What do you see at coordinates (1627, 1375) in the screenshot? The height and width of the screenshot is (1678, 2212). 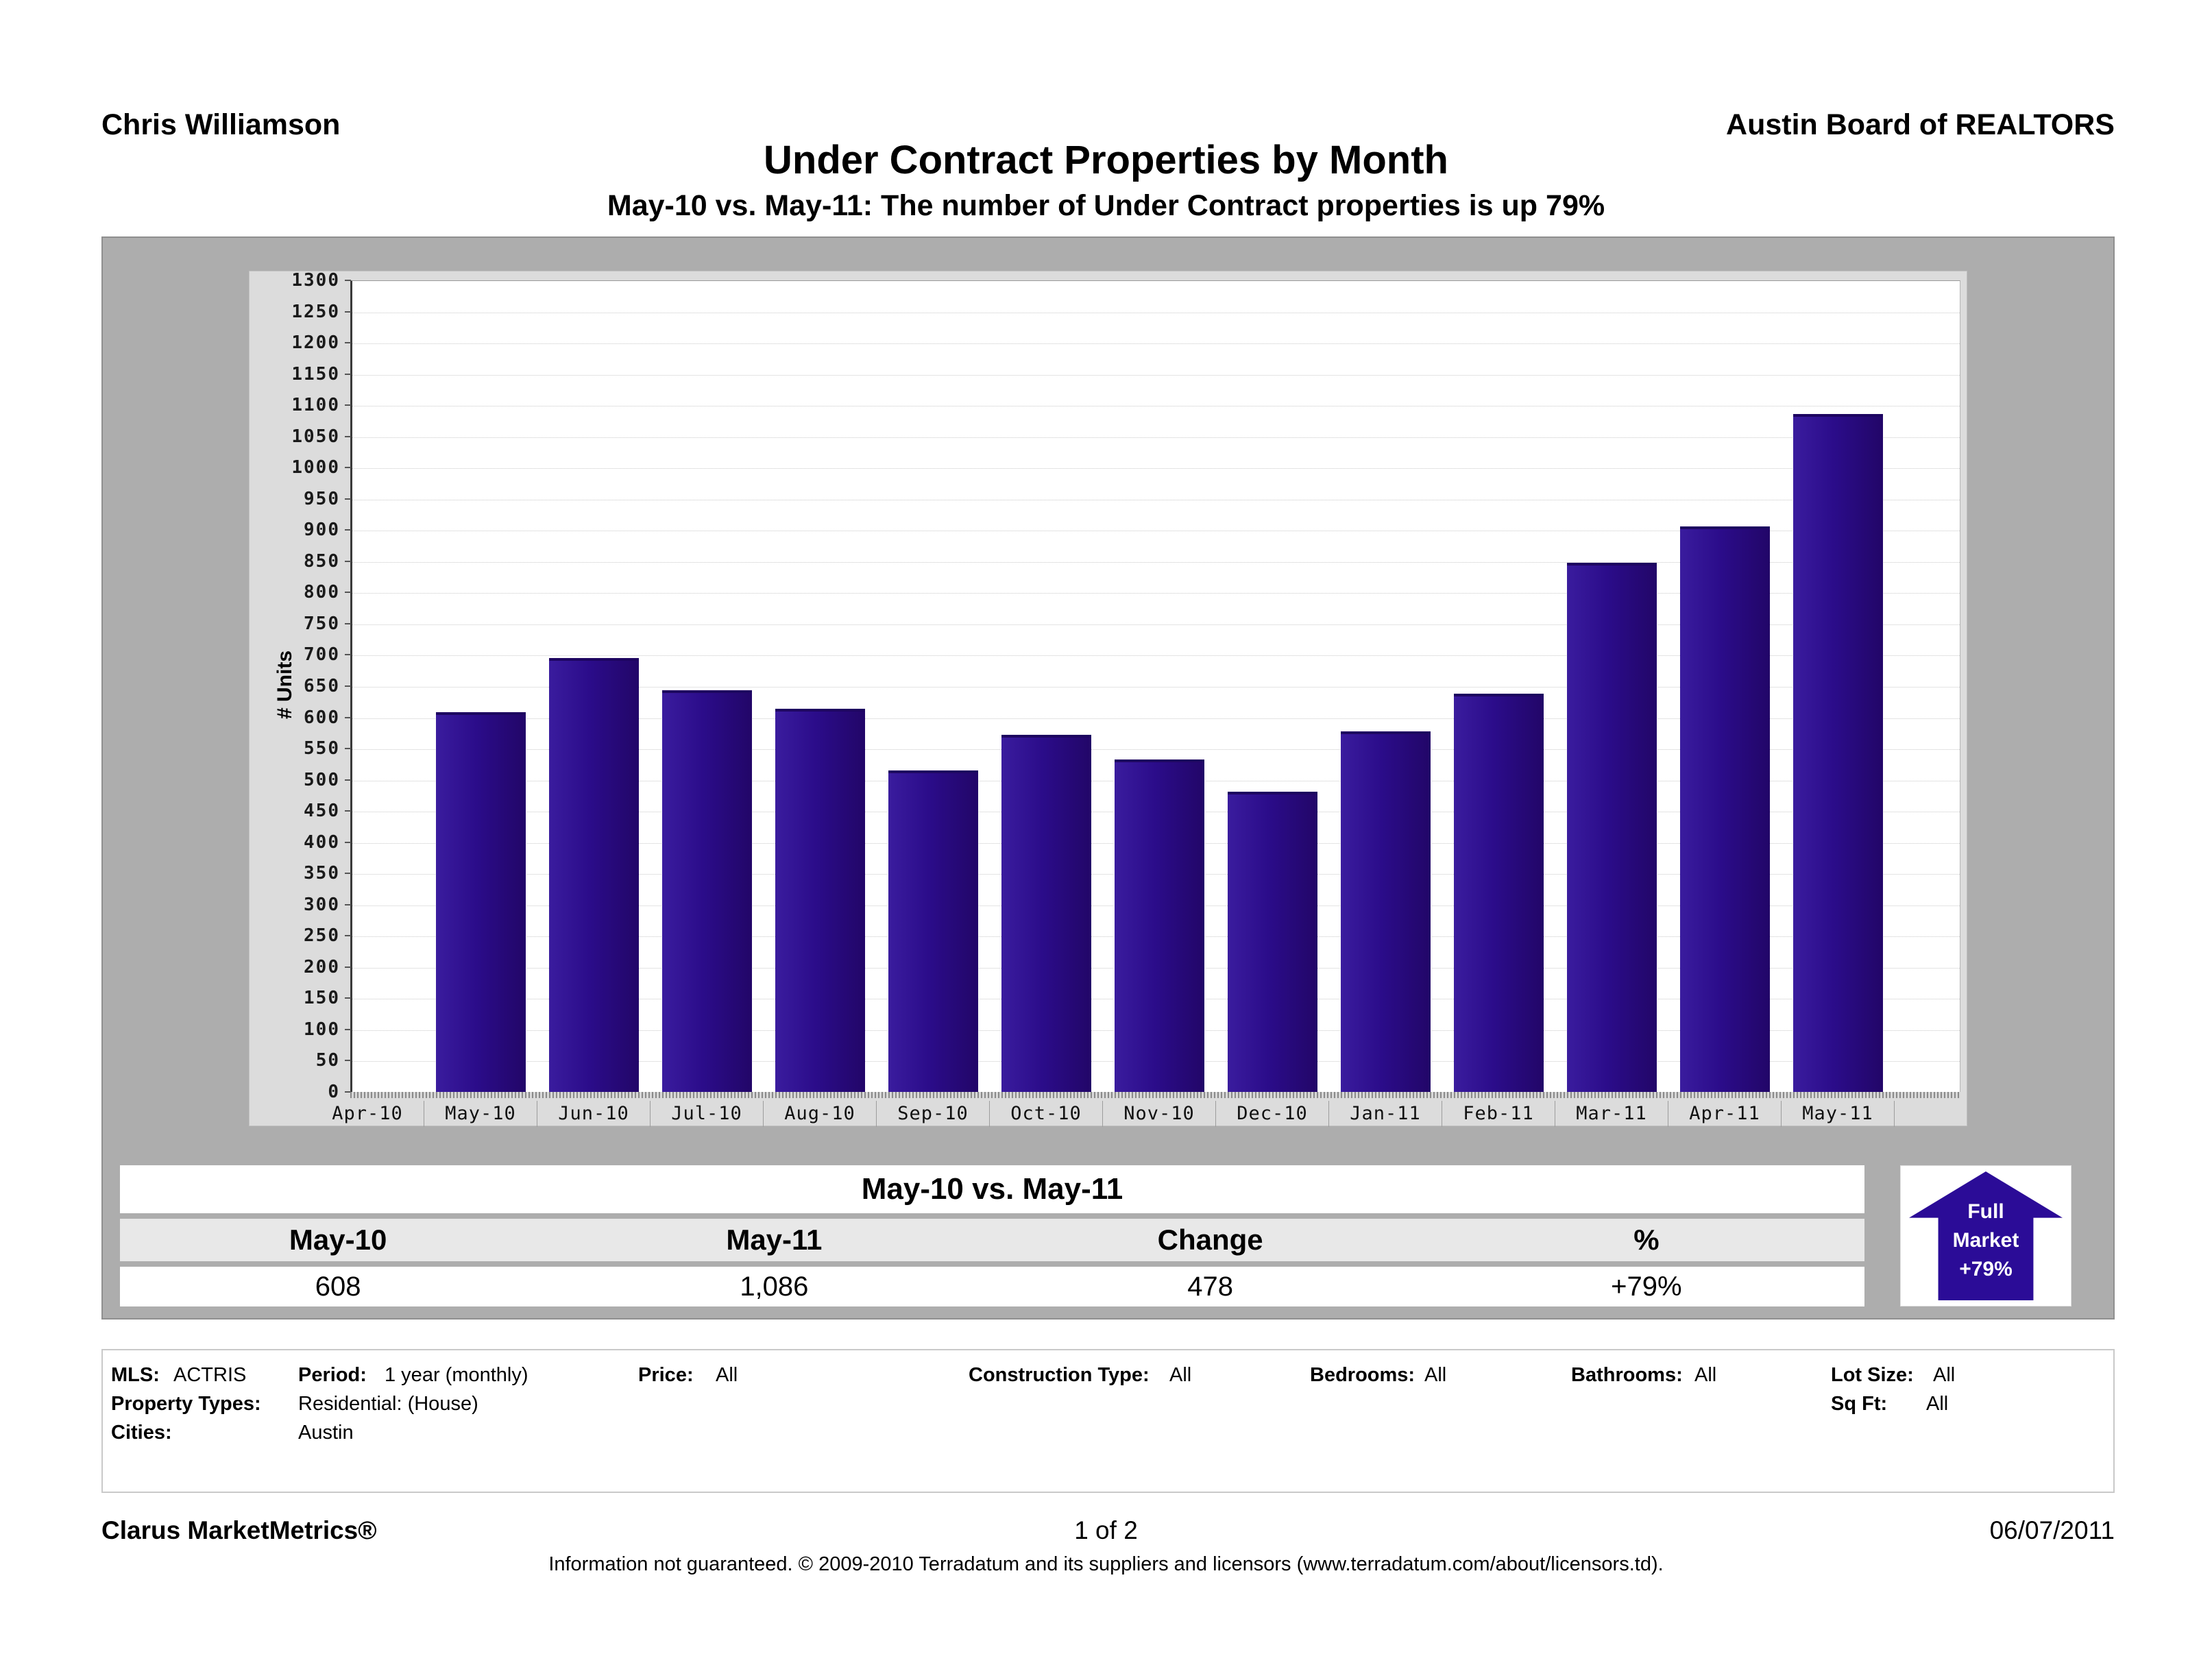 I see `bathrooms-label: Bathrooms:` at bounding box center [1627, 1375].